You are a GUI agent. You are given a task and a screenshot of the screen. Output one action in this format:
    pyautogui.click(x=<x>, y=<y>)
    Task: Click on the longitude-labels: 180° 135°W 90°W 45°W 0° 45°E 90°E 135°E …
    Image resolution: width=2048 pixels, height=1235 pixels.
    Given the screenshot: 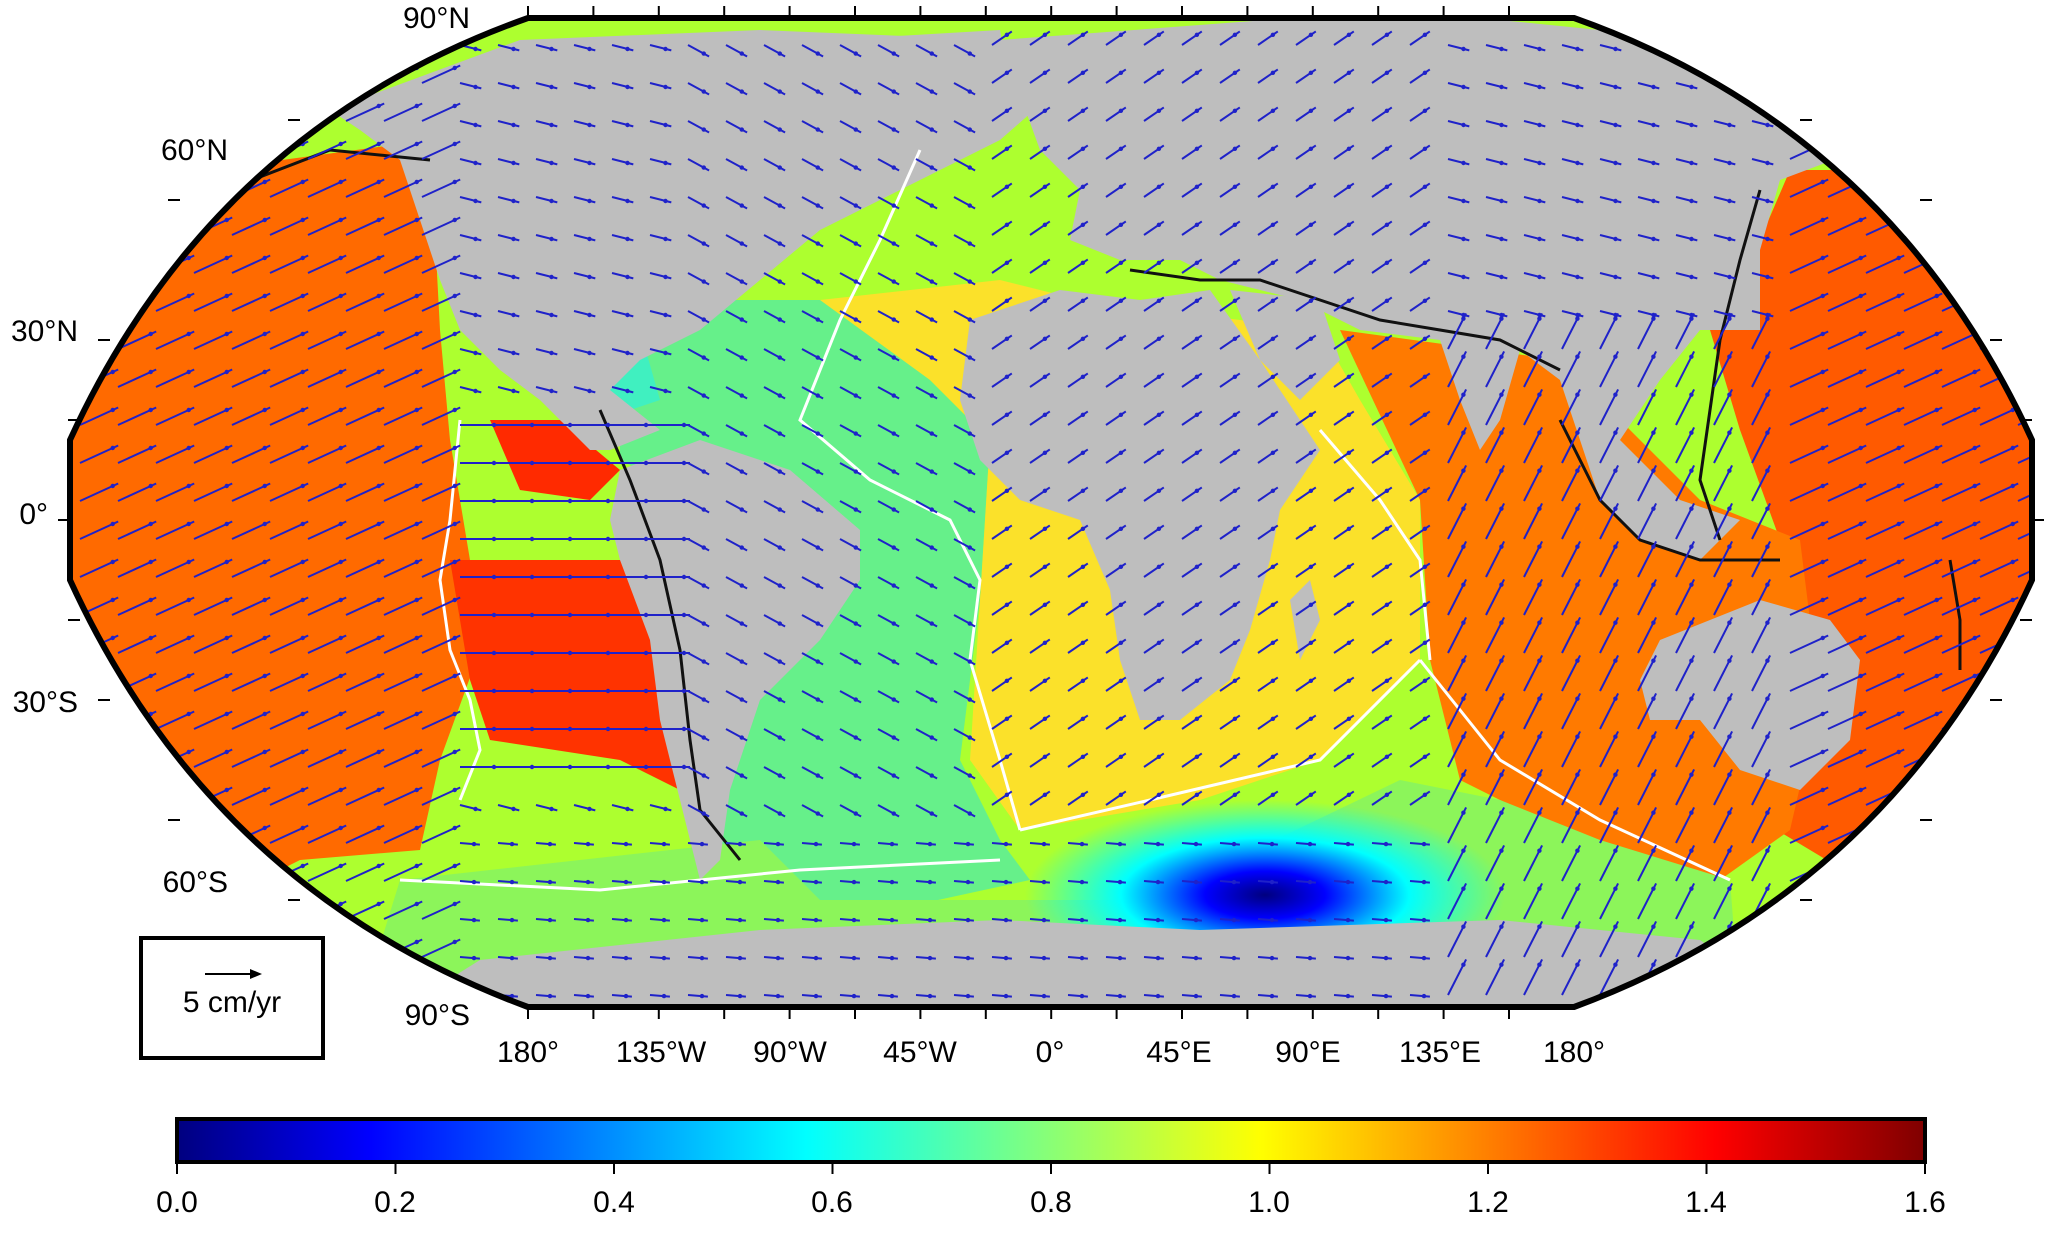 What is the action you would take?
    pyautogui.click(x=1051, y=1052)
    